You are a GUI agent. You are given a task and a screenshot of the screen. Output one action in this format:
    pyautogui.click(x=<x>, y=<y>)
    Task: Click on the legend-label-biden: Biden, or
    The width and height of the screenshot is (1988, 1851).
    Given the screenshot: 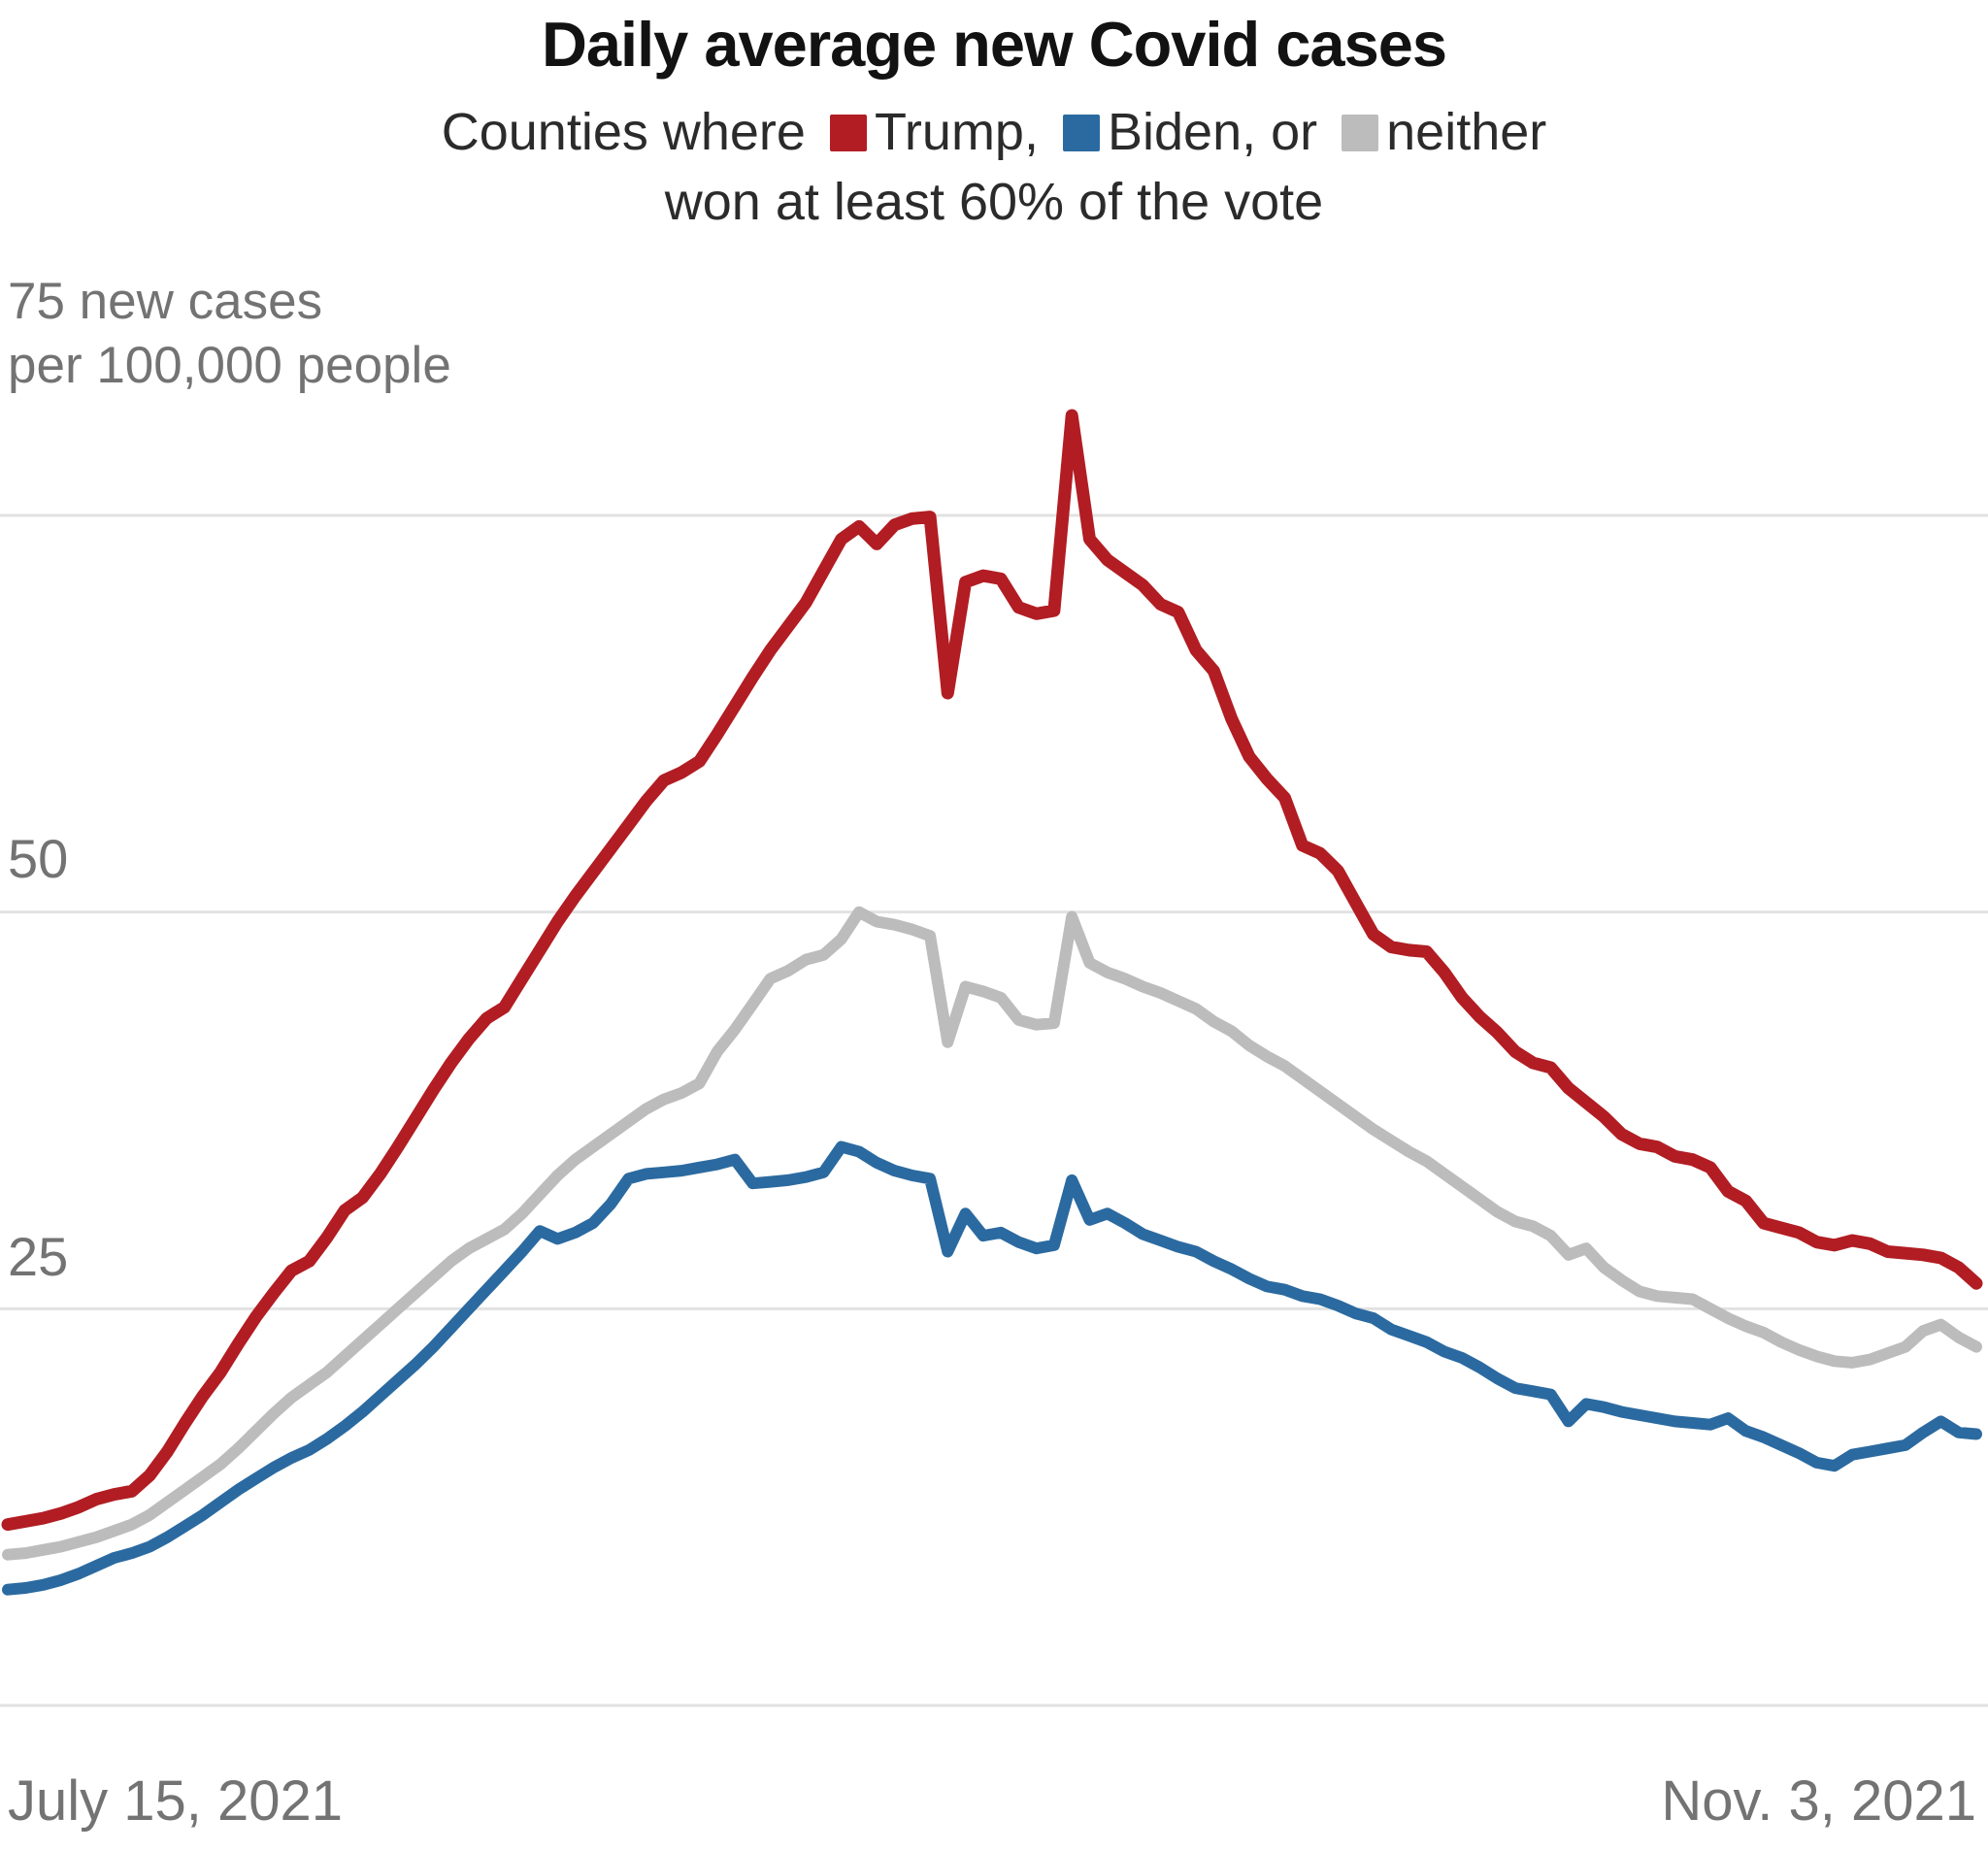 What is the action you would take?
    pyautogui.click(x=1213, y=132)
    